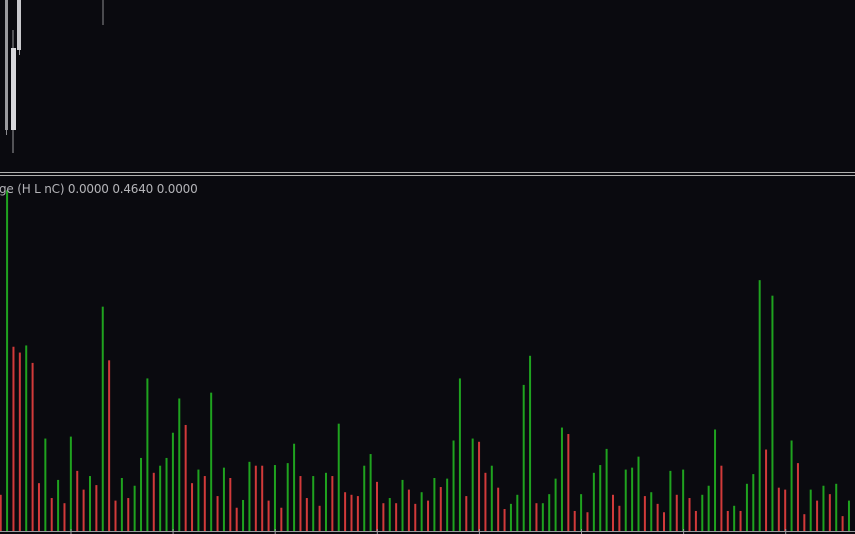 The height and width of the screenshot is (534, 855). What do you see at coordinates (6, 65) in the screenshot?
I see `candle-body` at bounding box center [6, 65].